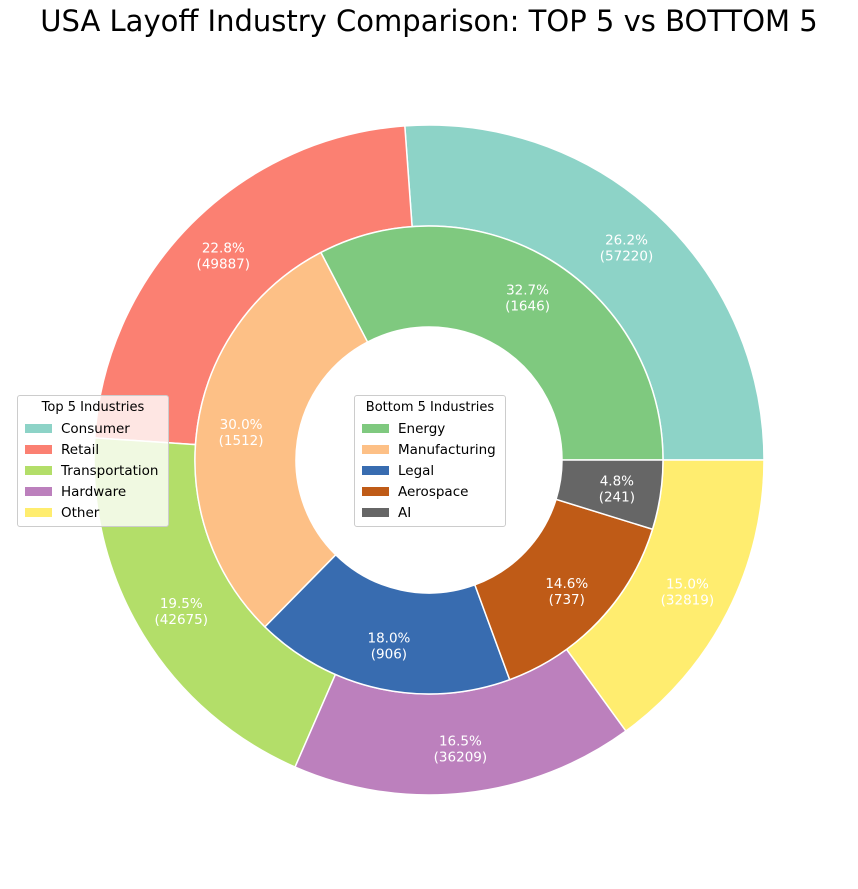 This screenshot has height=889, width=858. I want to click on legend-item-aerospace: Aerospace, so click(430, 491).